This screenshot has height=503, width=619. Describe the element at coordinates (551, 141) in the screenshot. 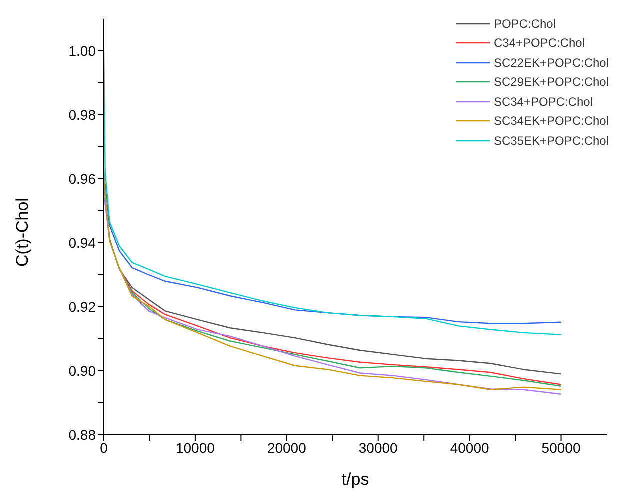

I see `legend-label: SC35EK+POPC:Chol` at that location.